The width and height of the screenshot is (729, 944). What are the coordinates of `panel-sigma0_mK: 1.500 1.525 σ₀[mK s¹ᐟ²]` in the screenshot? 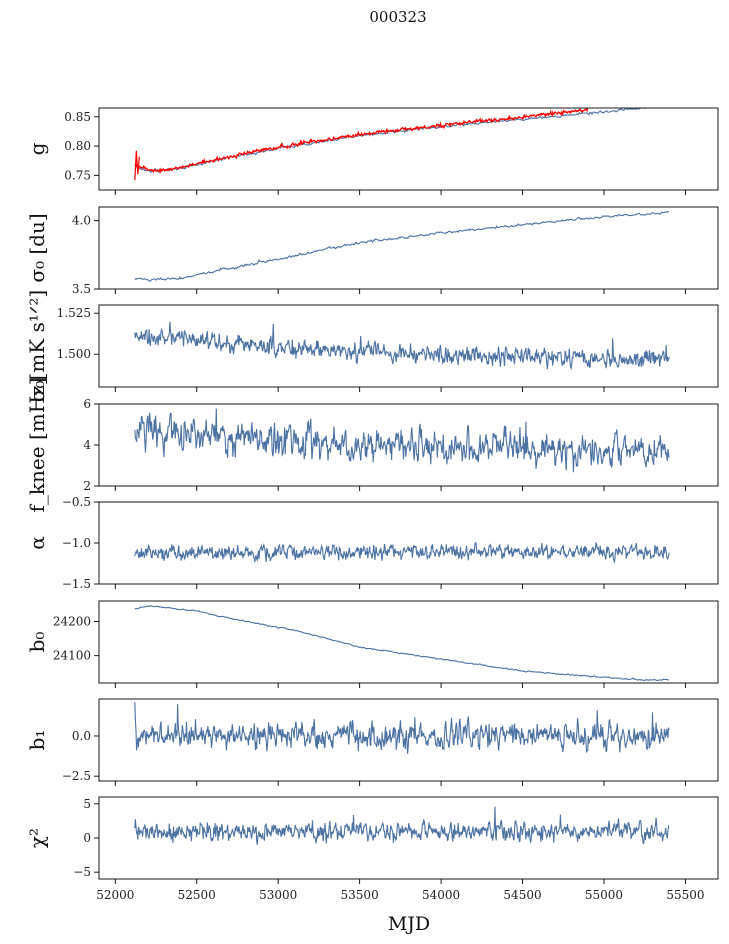 It's located at (372, 346).